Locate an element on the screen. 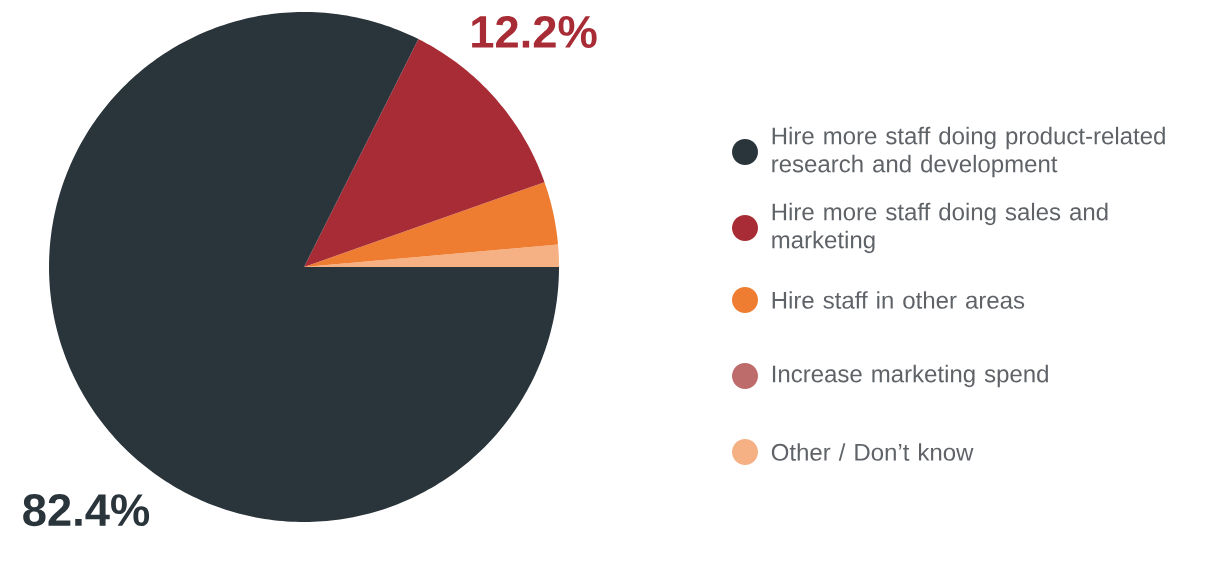 The height and width of the screenshot is (581, 1205). legend-label: Hire more staff doing product-related research and development is located at coordinates (968, 152).